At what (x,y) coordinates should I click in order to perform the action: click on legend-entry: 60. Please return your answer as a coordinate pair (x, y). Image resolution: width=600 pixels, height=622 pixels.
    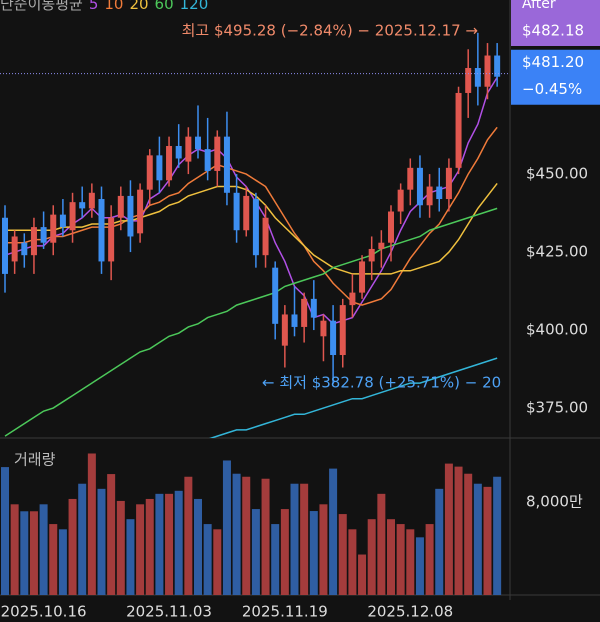
    Looking at the image, I should click on (164, 6).